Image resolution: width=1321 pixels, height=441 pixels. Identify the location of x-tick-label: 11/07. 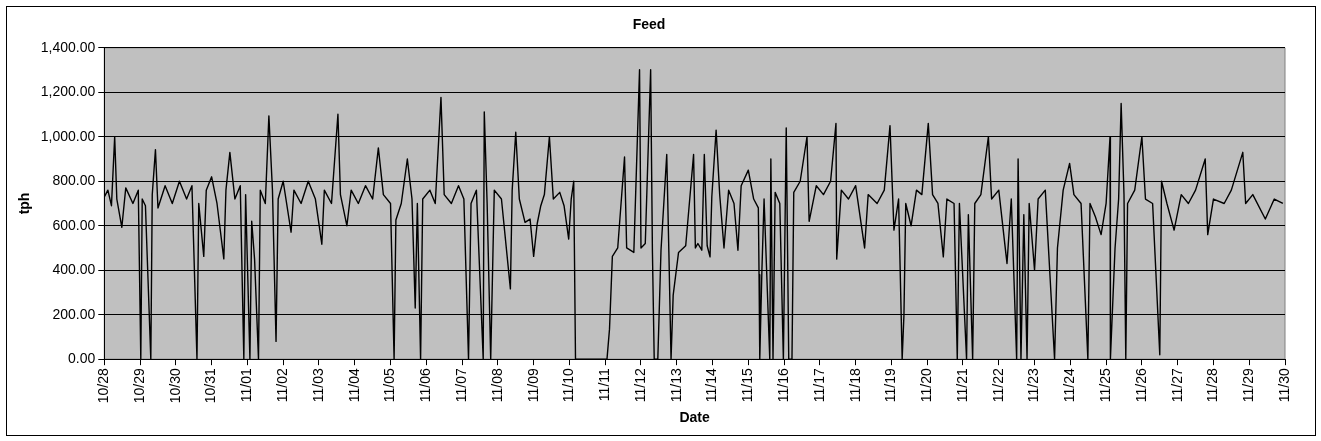
(460, 385).